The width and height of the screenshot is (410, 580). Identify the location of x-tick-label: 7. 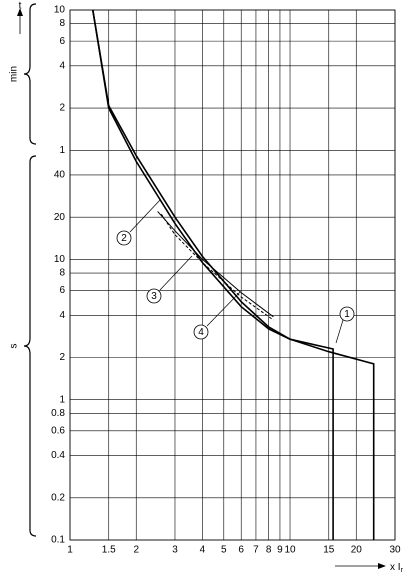
(256, 550).